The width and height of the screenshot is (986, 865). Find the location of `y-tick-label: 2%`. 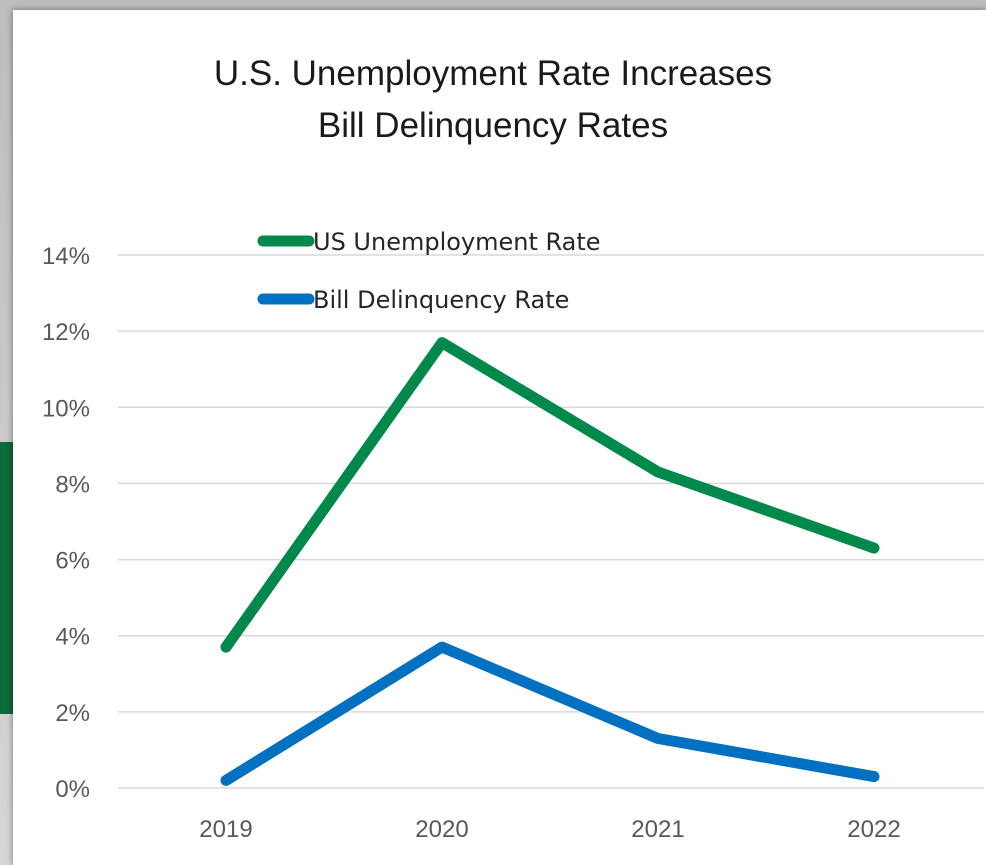

y-tick-label: 2% is located at coordinates (72, 713).